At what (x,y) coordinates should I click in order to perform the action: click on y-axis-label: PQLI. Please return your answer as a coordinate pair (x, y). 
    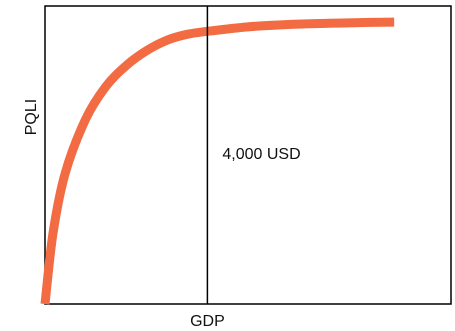
    Looking at the image, I should click on (31, 117).